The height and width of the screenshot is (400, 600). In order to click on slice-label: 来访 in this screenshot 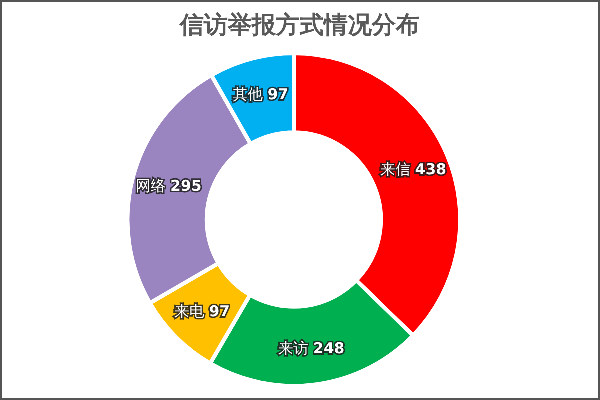, I will do `click(293, 348)`.